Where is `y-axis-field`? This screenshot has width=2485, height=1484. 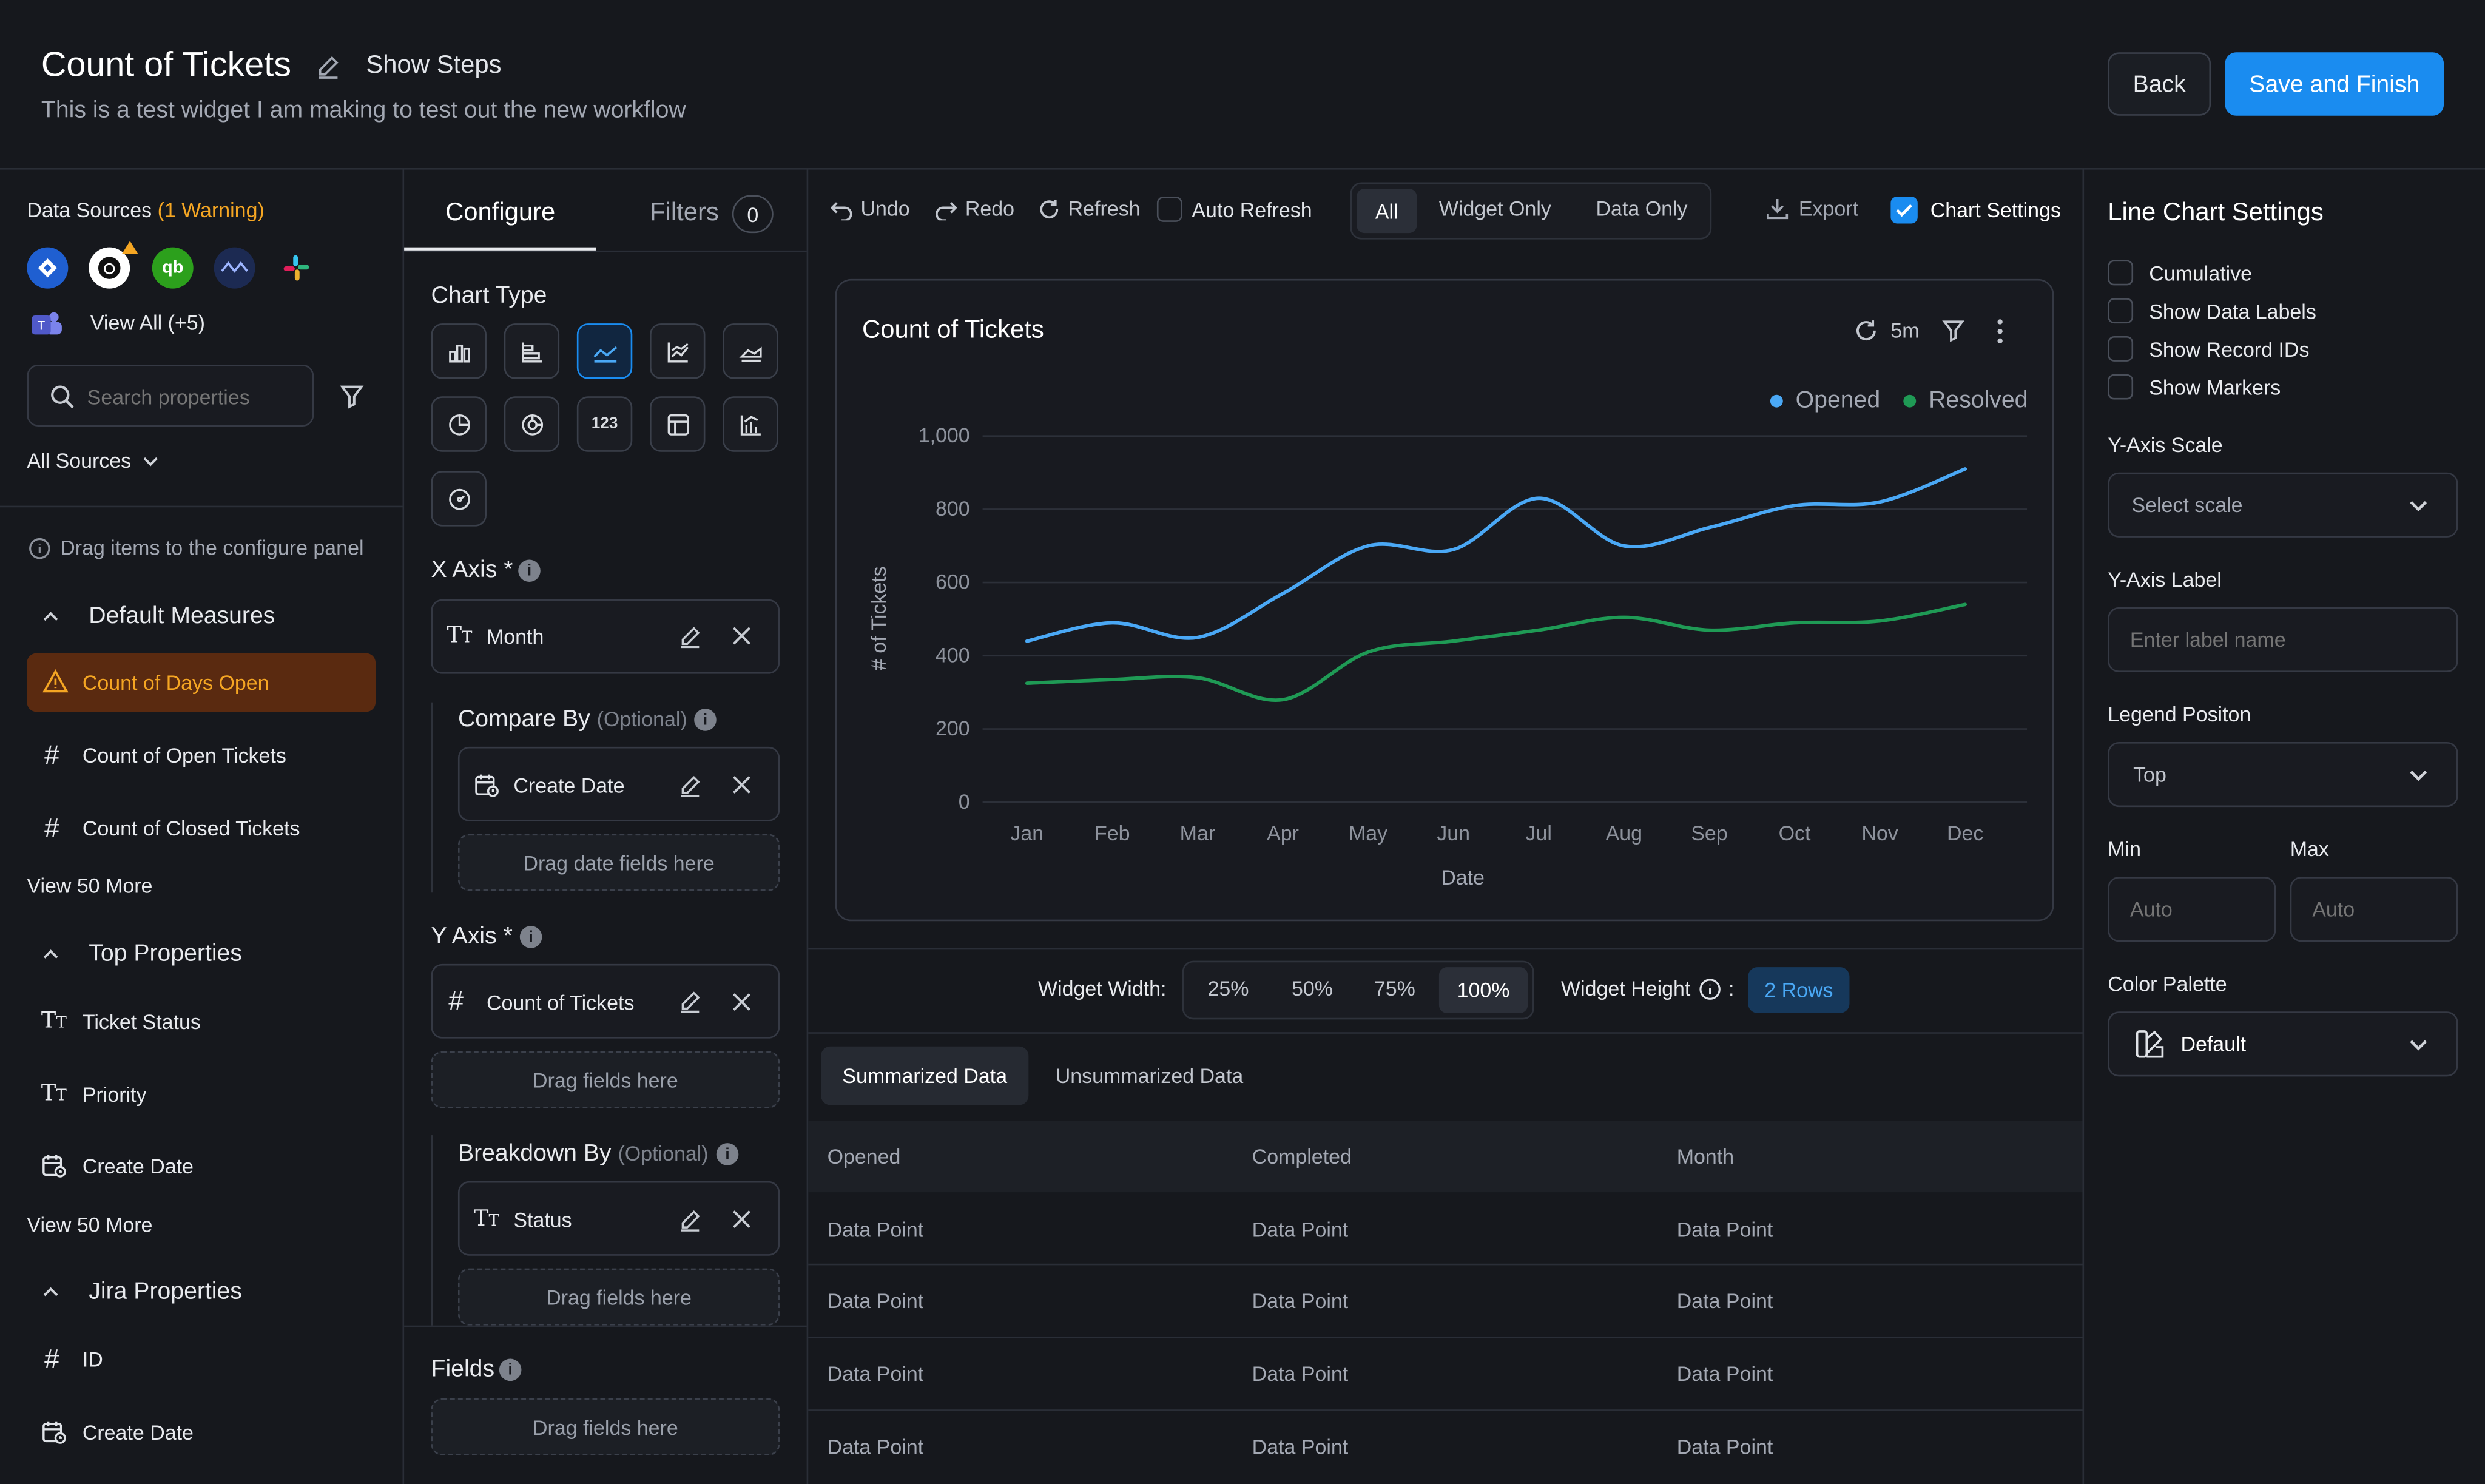 y-axis-field is located at coordinates (605, 1001).